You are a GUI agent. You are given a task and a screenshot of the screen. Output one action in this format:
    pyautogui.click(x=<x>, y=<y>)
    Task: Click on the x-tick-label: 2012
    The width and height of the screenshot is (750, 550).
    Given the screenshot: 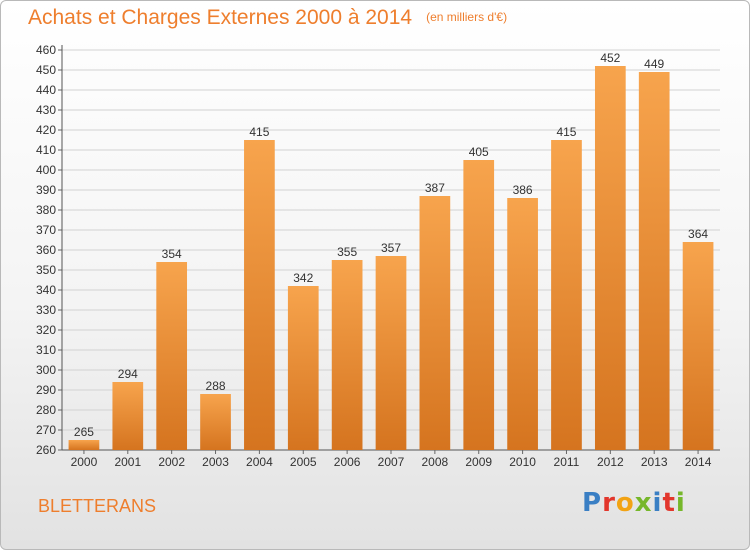 What is the action you would take?
    pyautogui.click(x=610, y=462)
    